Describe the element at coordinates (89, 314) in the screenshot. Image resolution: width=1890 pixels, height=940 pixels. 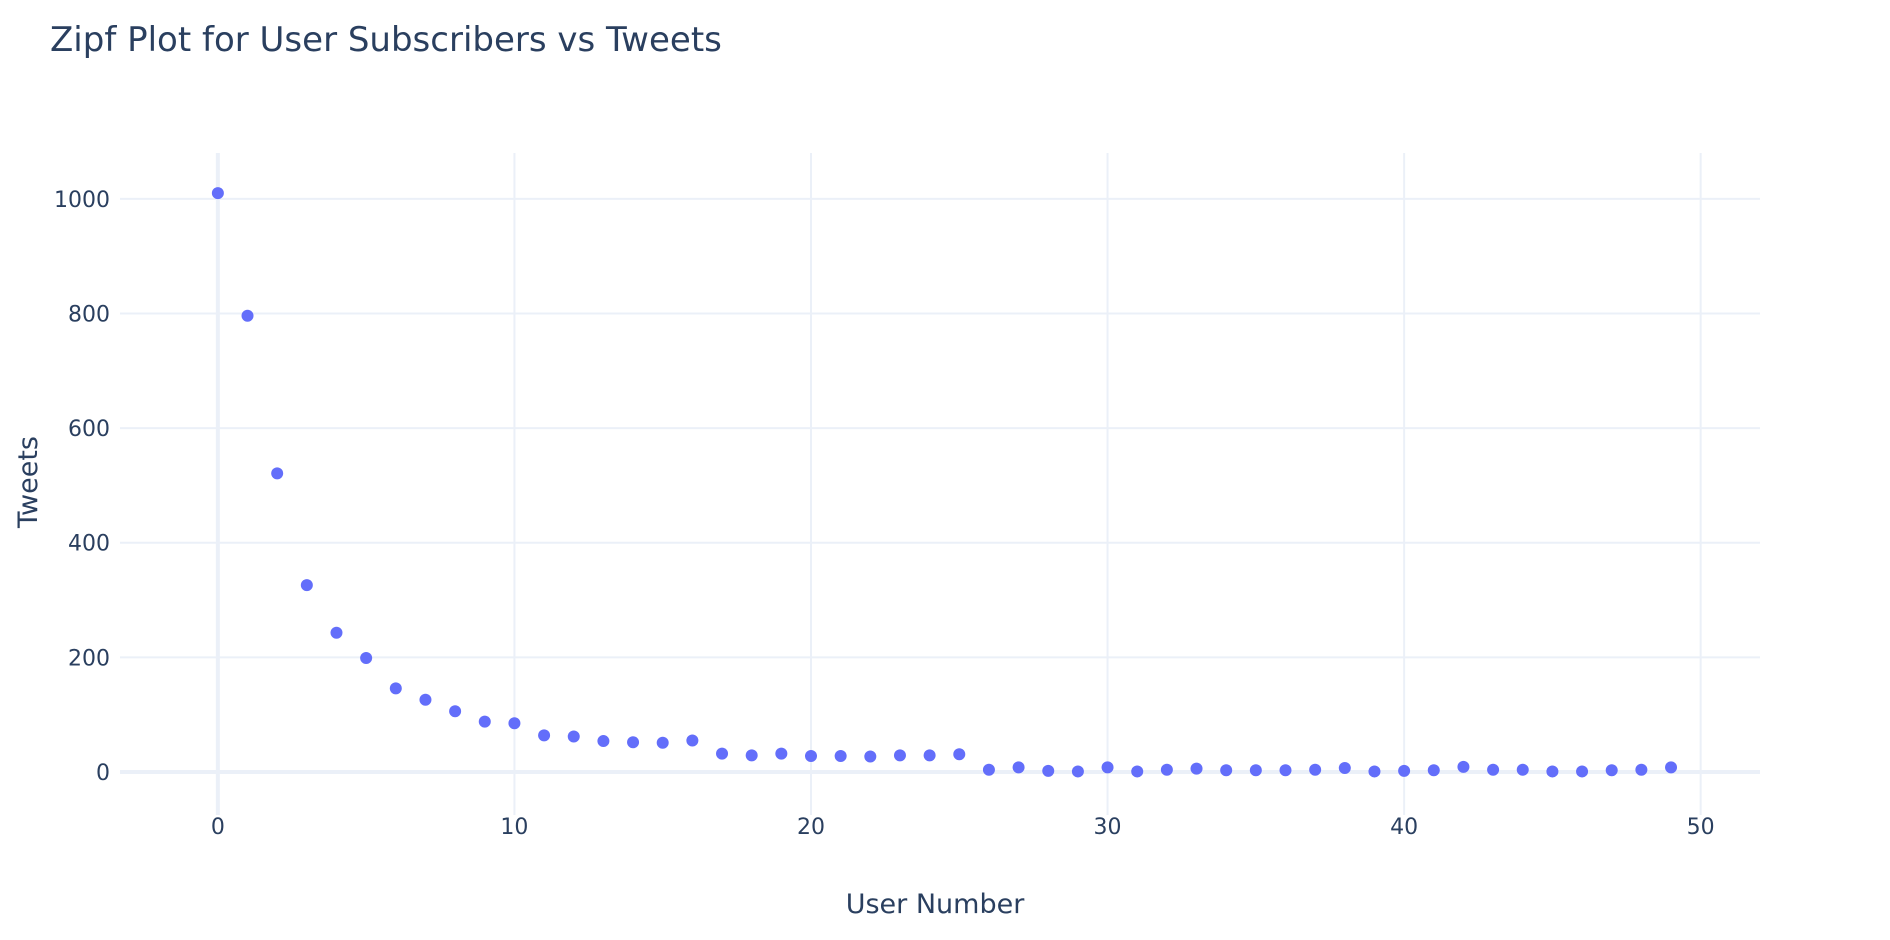
I see `y-tick-label: 800` at that location.